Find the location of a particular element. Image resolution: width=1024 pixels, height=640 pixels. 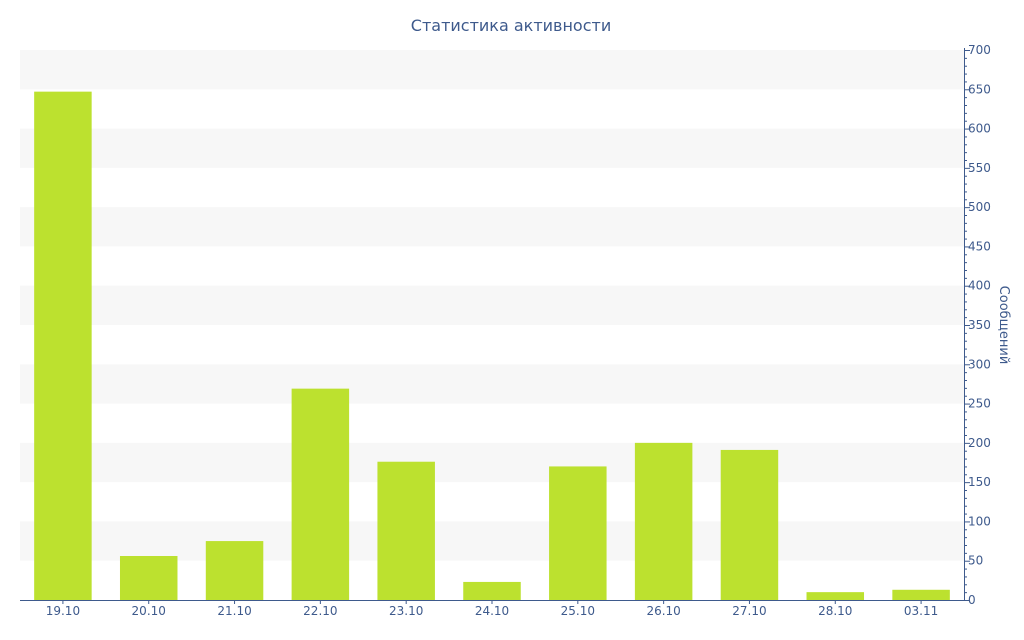

x-tick-label: 27.10 is located at coordinates (749, 611).